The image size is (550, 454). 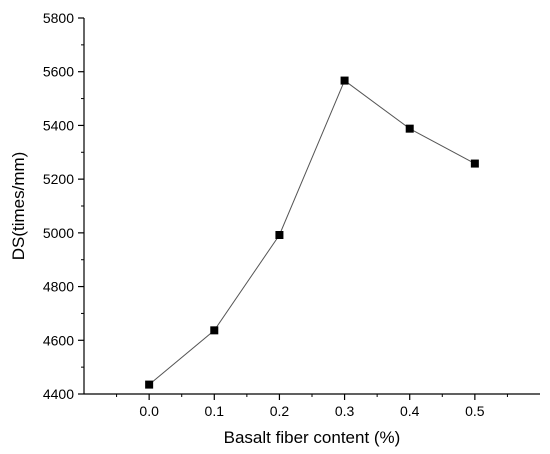 What do you see at coordinates (58, 72) in the screenshot?
I see `y-tick-label: 5600` at bounding box center [58, 72].